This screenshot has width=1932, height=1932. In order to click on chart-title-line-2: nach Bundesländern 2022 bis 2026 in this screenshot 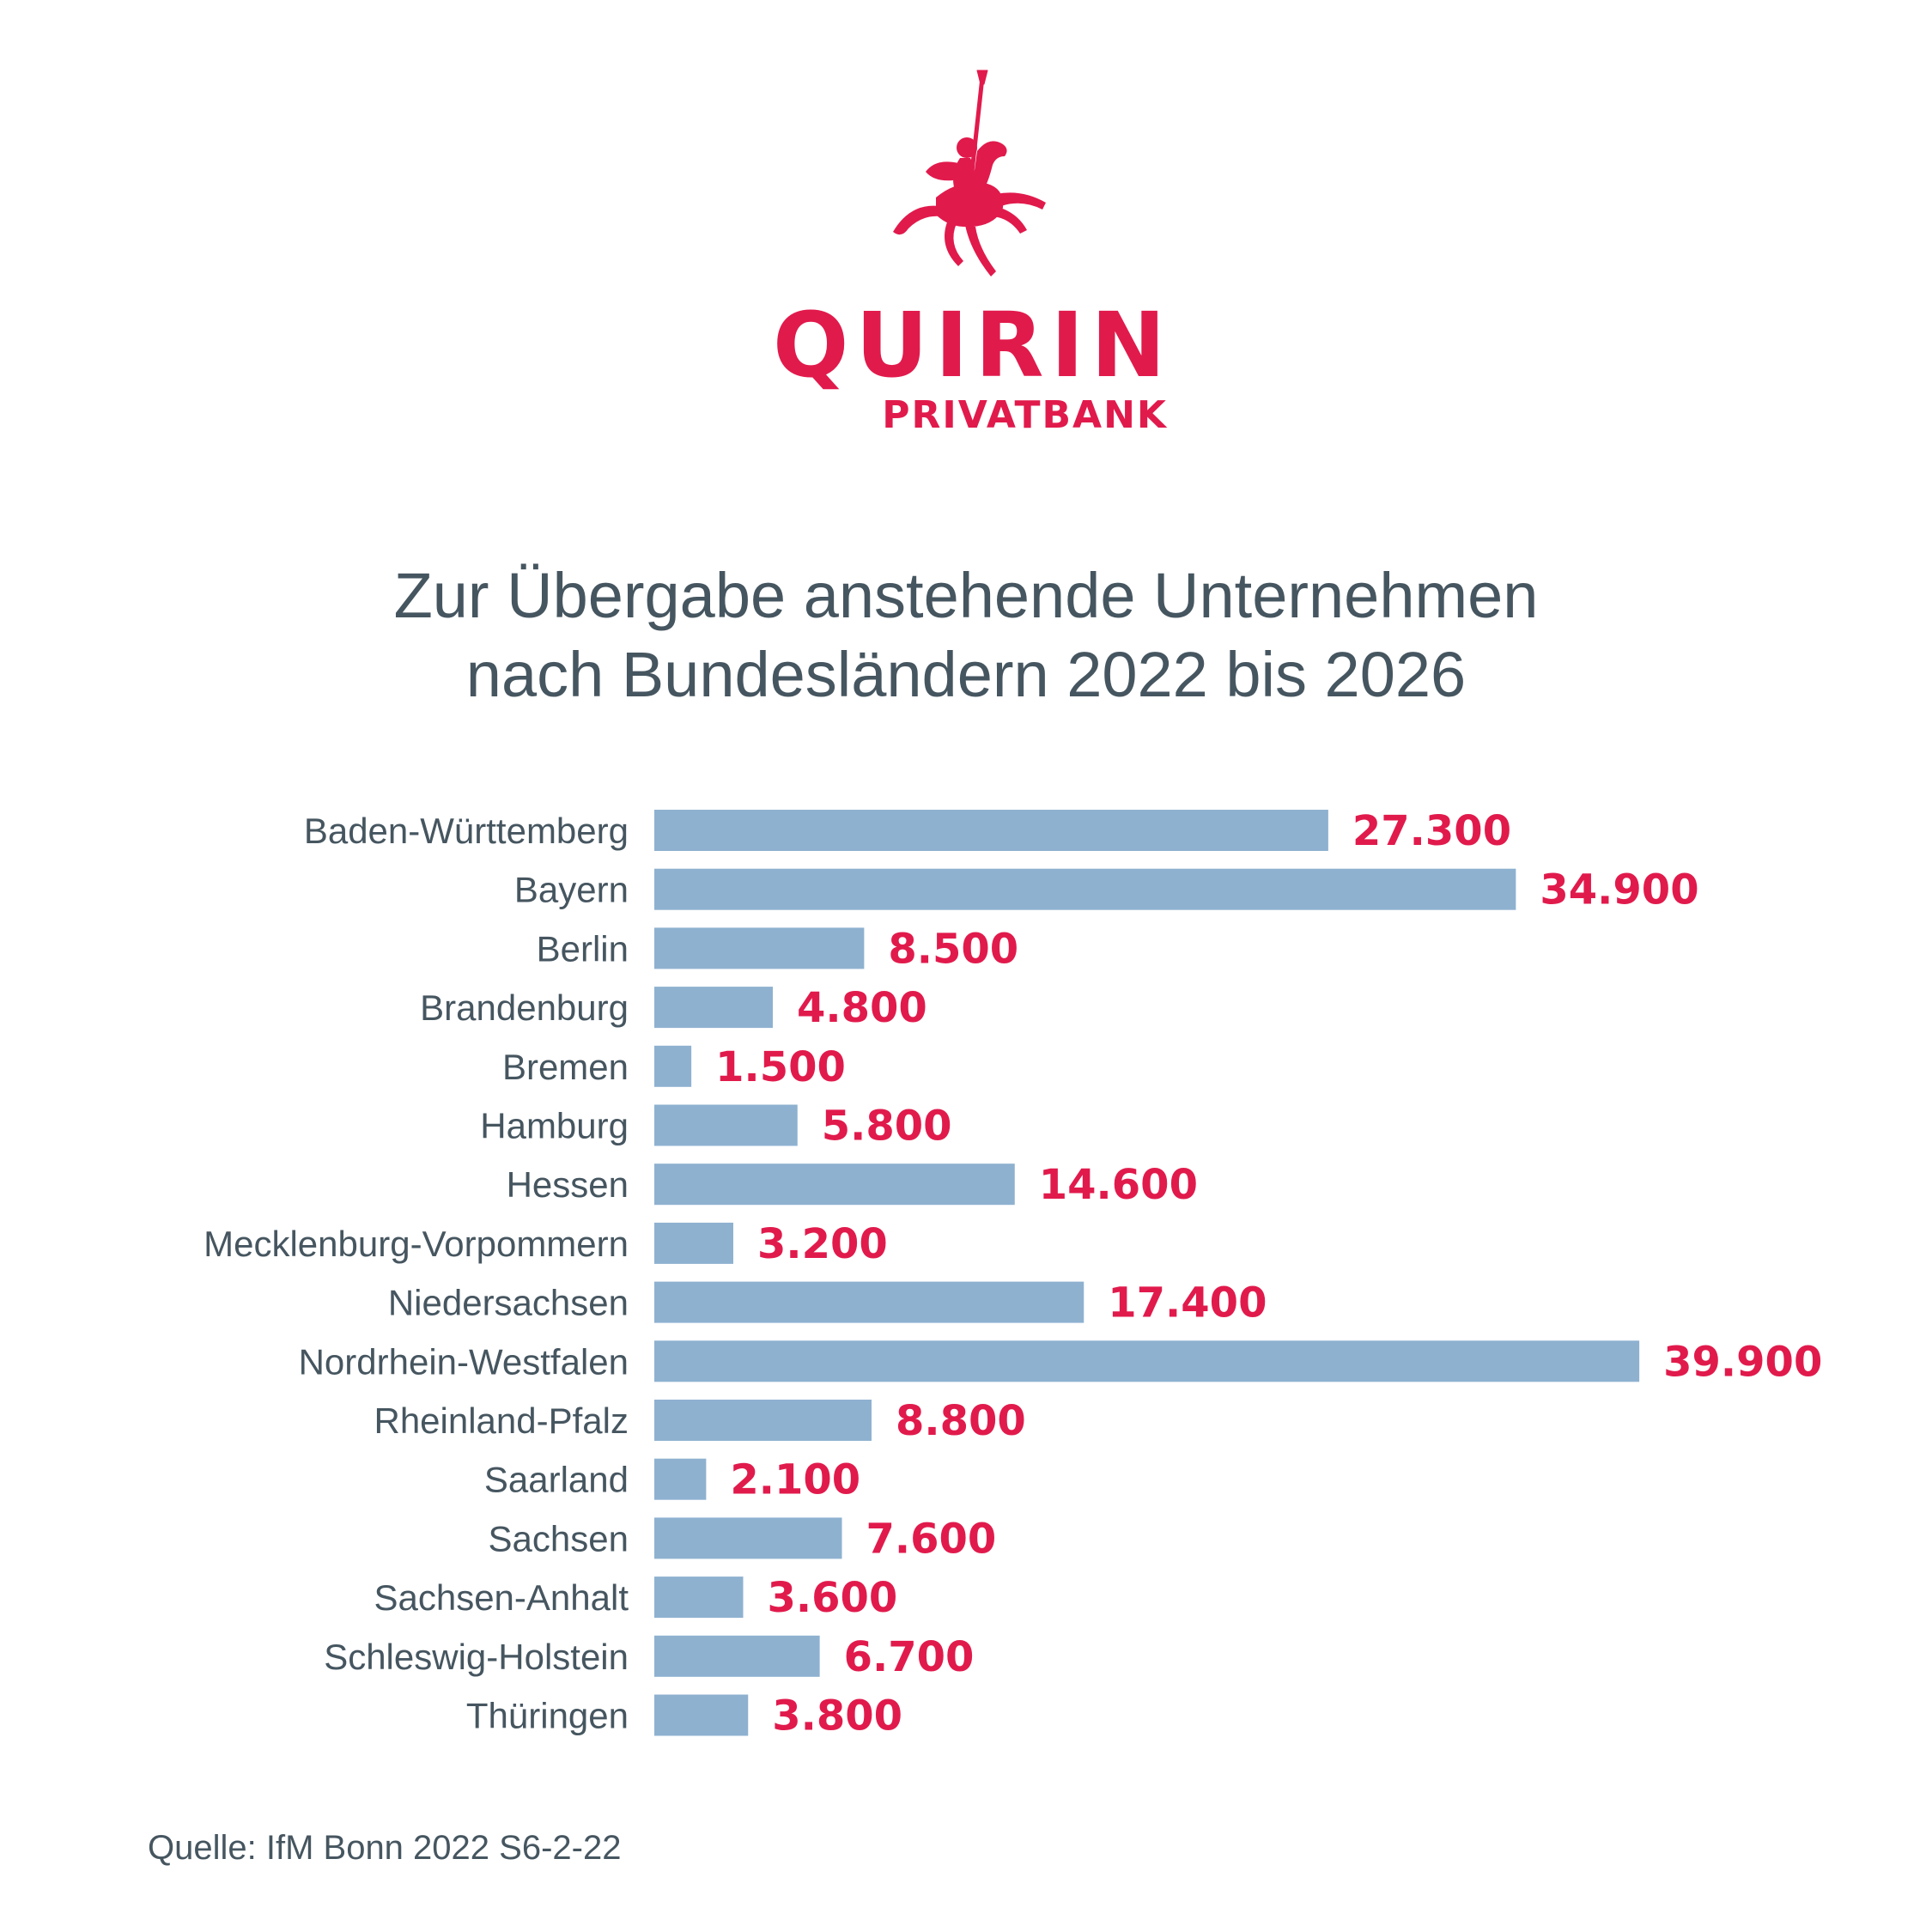, I will do `click(966, 674)`.